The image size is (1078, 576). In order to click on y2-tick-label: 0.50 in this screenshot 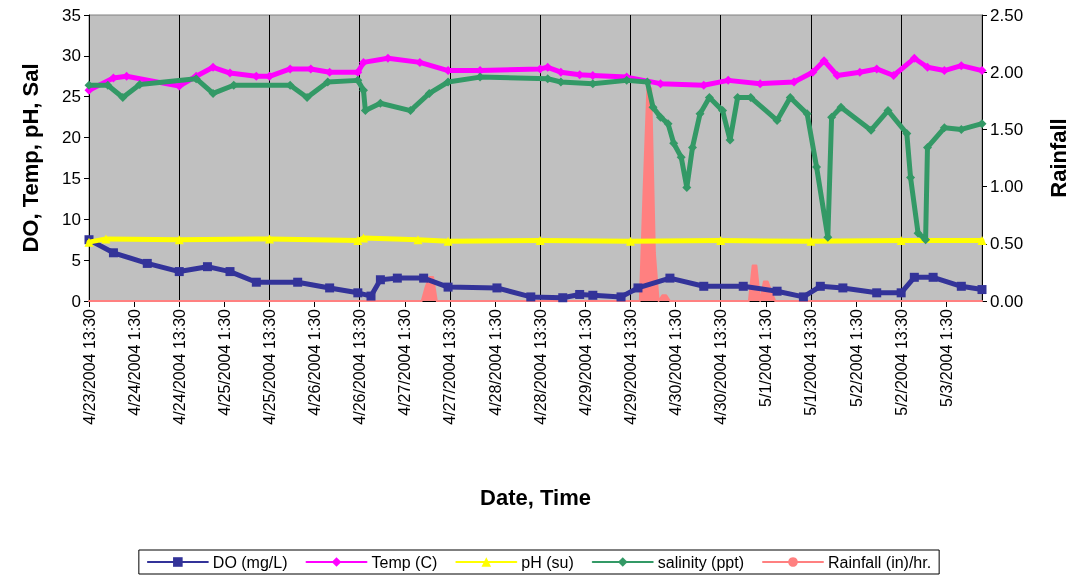, I will do `click(1007, 244)`.